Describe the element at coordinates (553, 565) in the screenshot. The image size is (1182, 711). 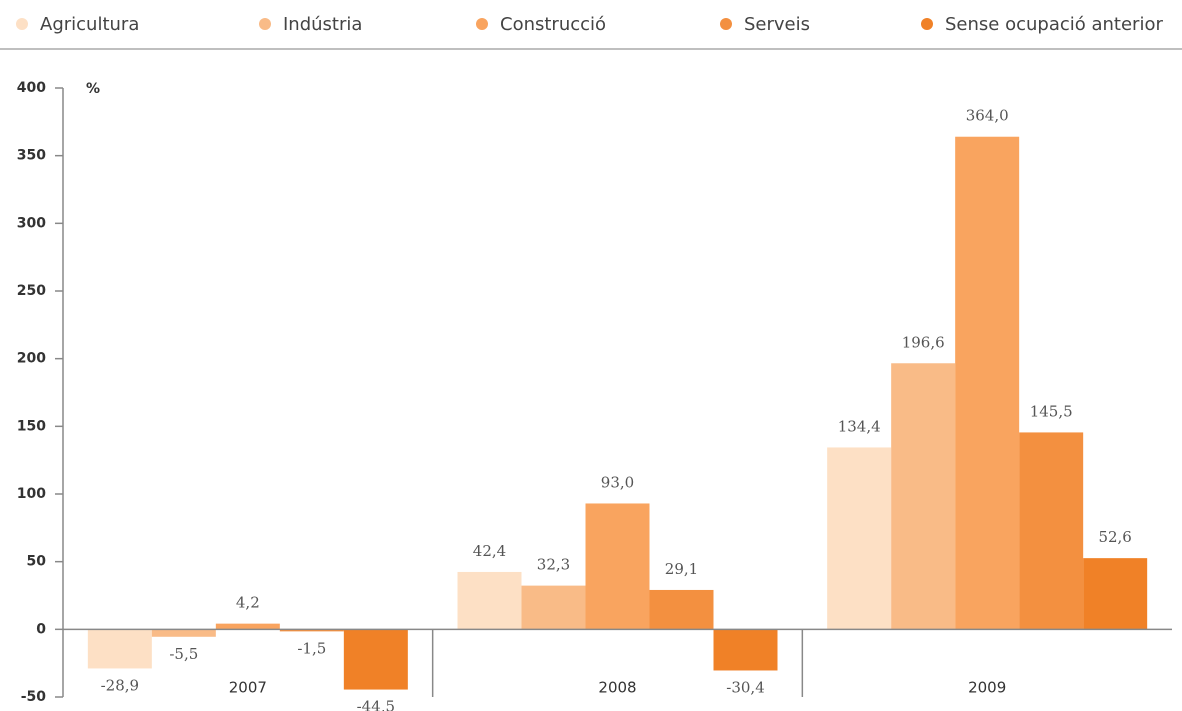
I see `value-label: 32,3` at that location.